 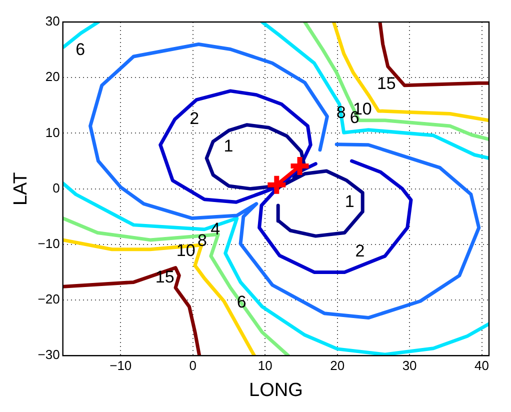 What do you see at coordinates (337, 365) in the screenshot?
I see `x-tick-label: 20` at bounding box center [337, 365].